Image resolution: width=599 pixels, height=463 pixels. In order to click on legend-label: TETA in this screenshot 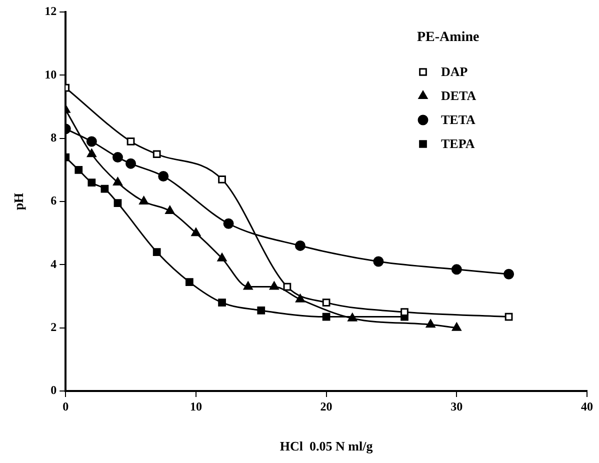, I will do `click(458, 120)`.